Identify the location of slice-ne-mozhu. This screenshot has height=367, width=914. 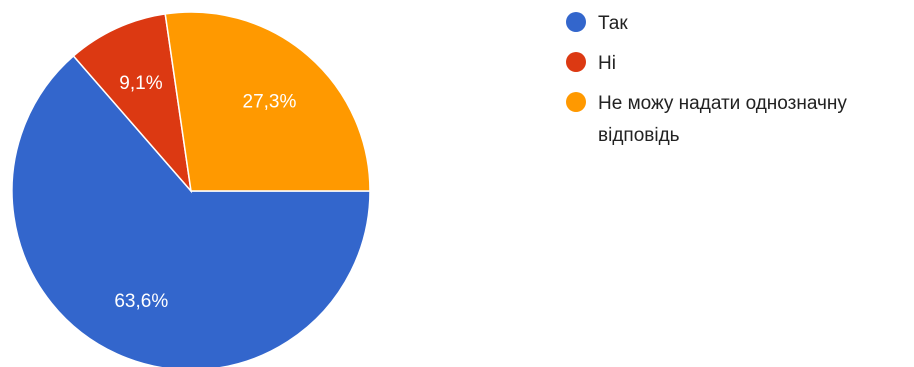
(267, 101).